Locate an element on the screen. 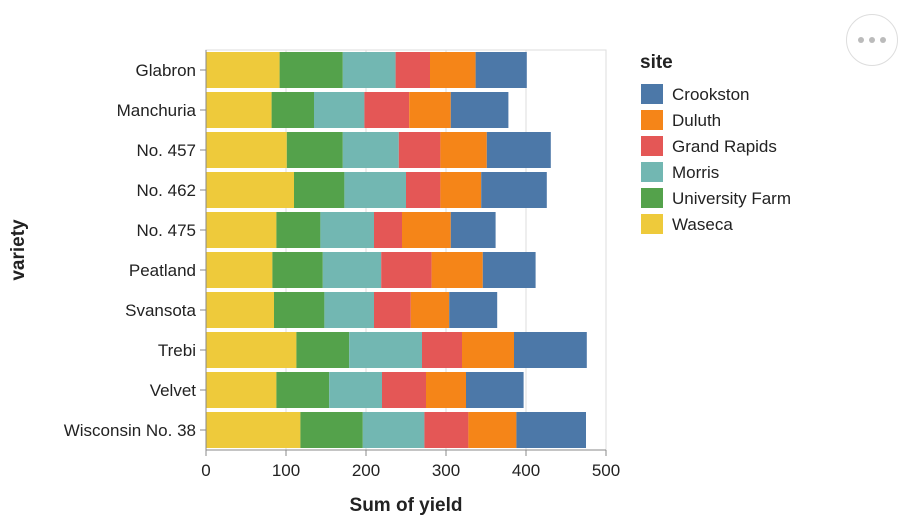  legend-title: site is located at coordinates (656, 62).